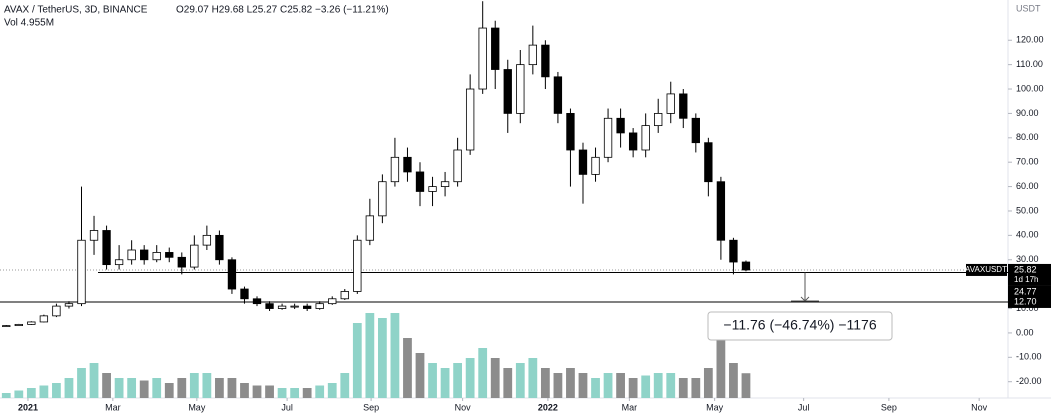 This screenshot has width=1051, height=420. What do you see at coordinates (1027, 259) in the screenshot?
I see `y-tick-label: 30.00` at bounding box center [1027, 259].